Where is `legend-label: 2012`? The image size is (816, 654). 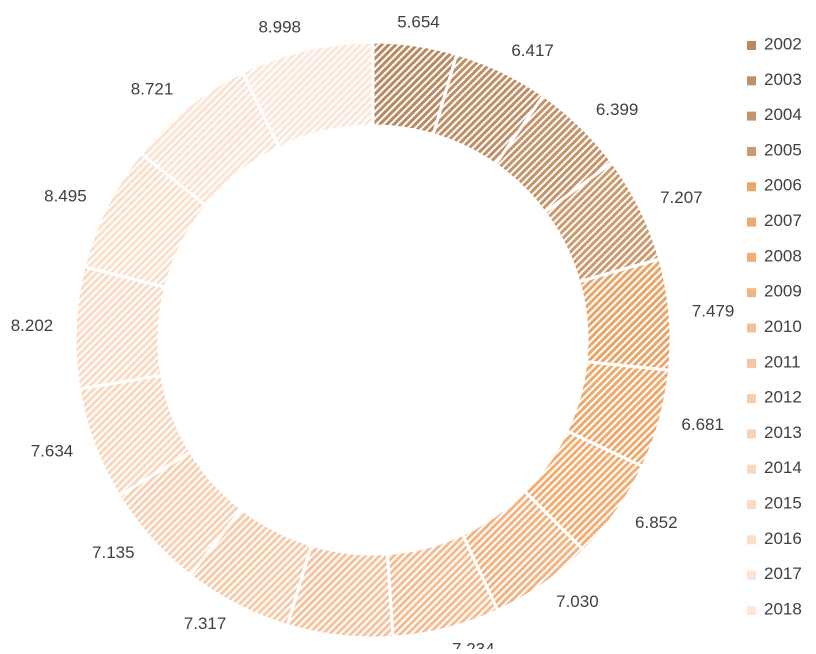
legend-label: 2012 is located at coordinates (783, 397).